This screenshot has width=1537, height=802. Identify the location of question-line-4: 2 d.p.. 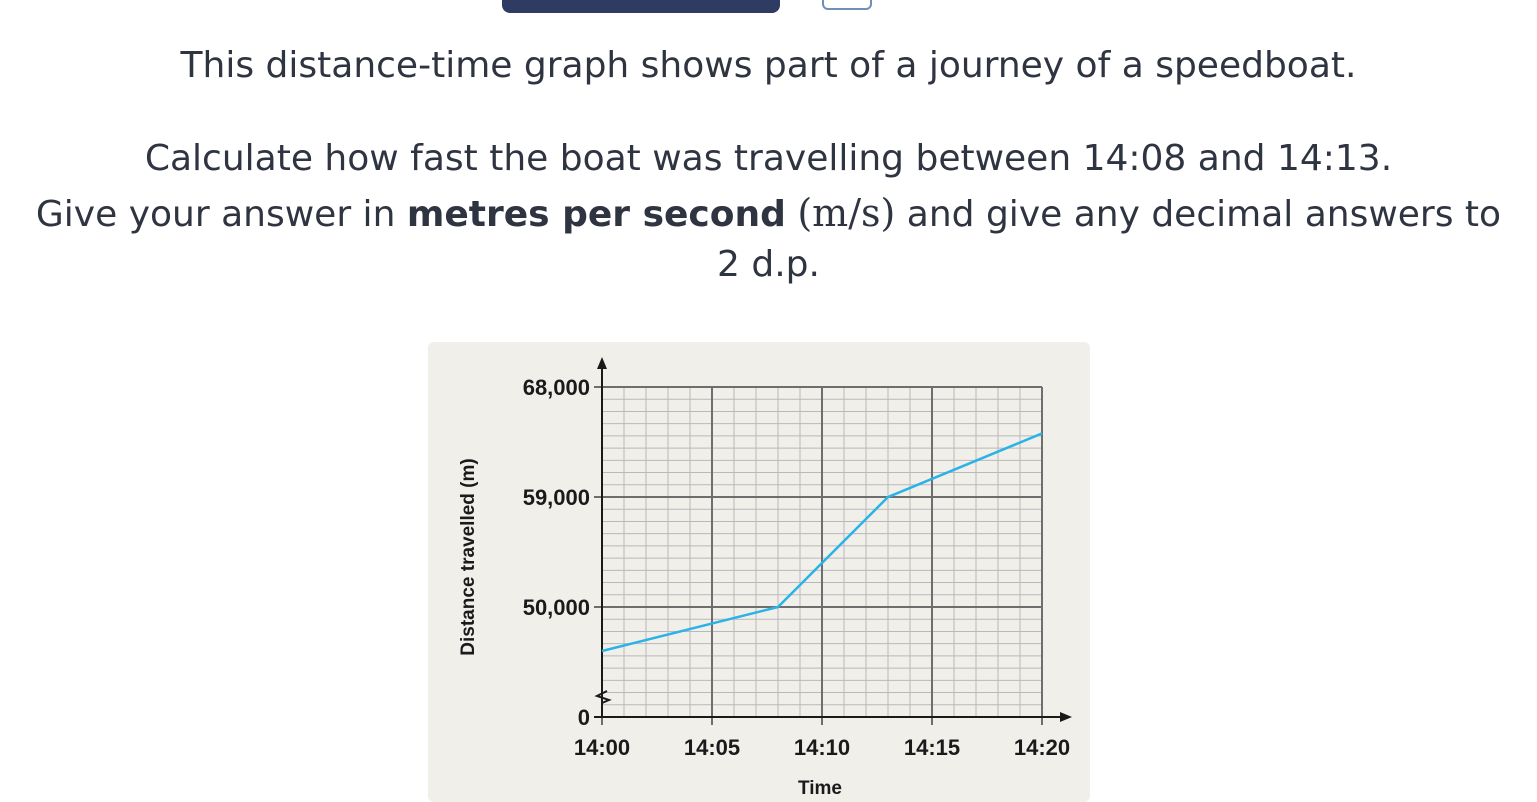
(768, 264).